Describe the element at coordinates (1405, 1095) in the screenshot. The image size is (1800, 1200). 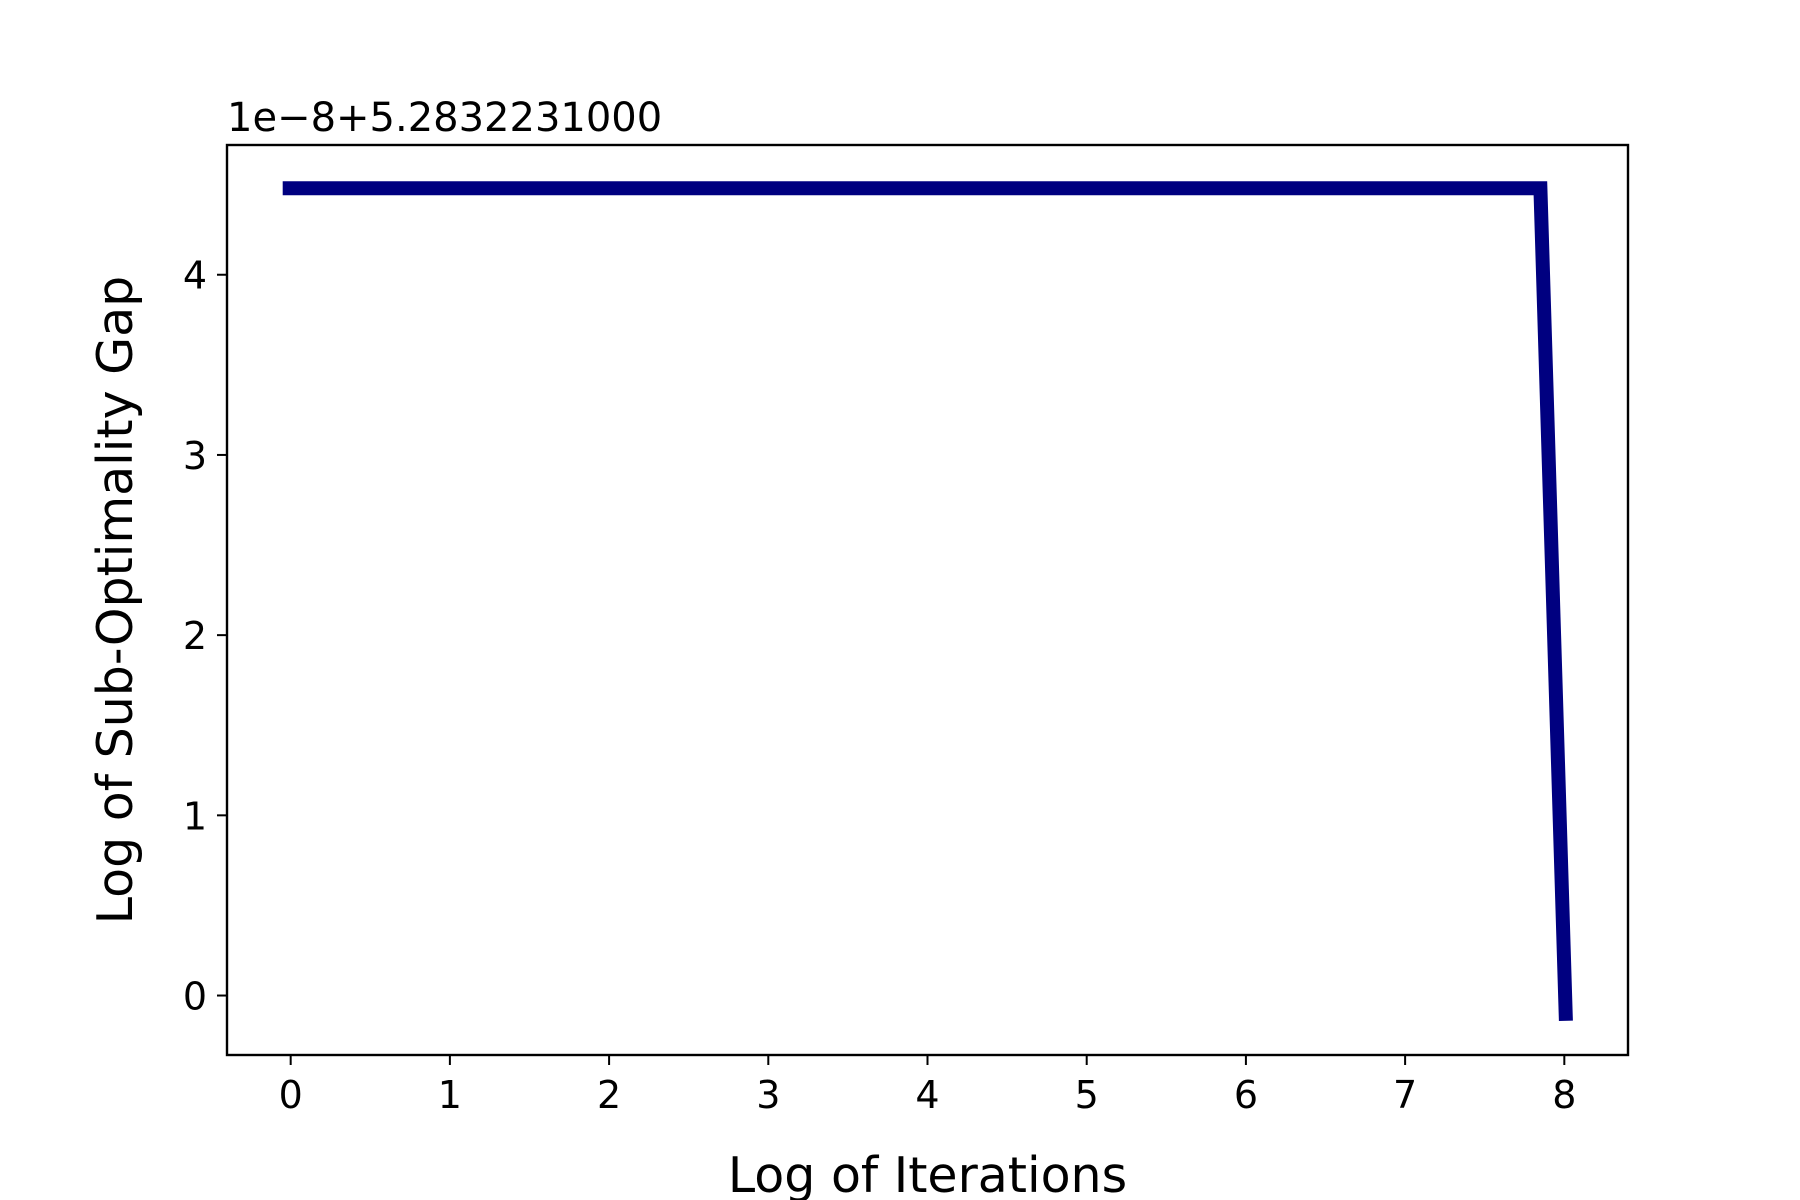
I see `x-tick-label: 7` at that location.